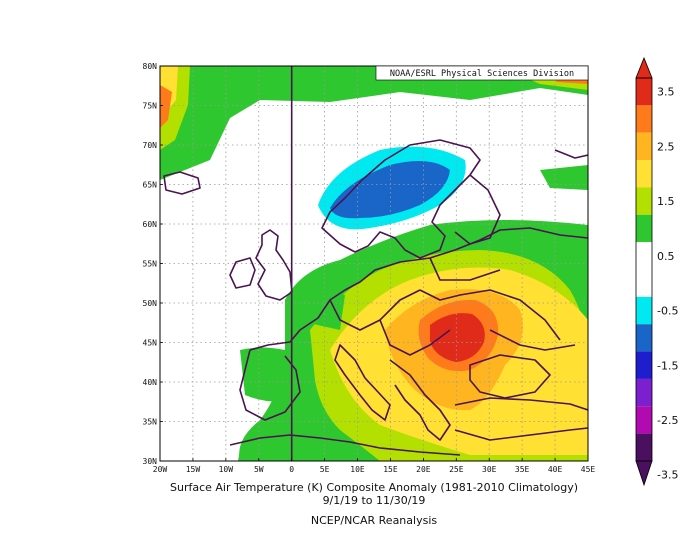 Image resolution: width=700 pixels, height=542 pixels. I want to click on great-britain-outline, so click(274, 265).